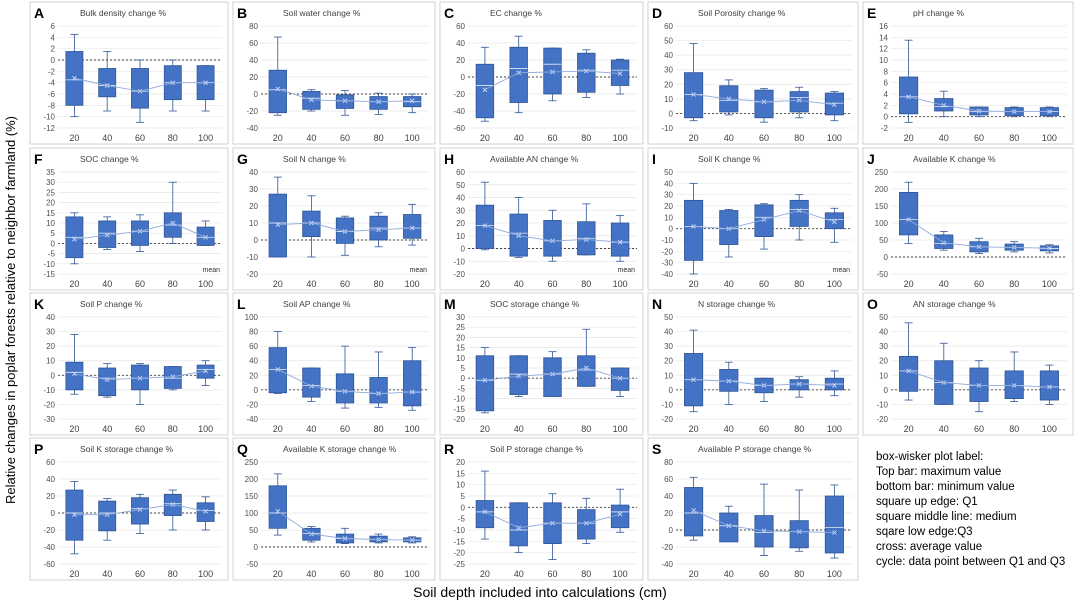 Image resolution: width=1084 pixels, height=606 pixels. I want to click on y-tick-label: 150, so click(252, 496).